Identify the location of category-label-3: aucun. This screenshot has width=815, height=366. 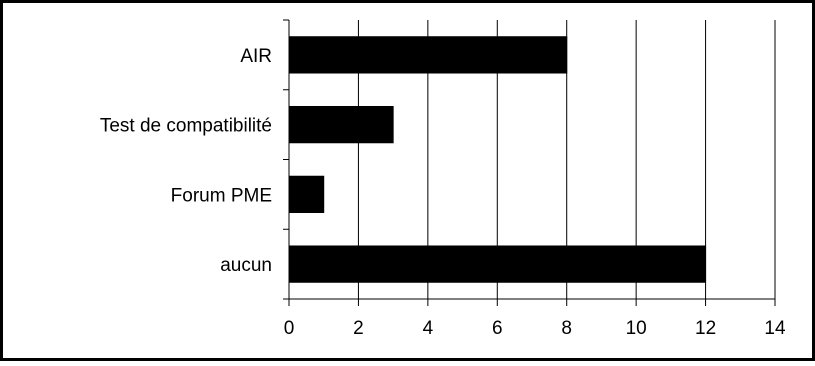
(246, 265).